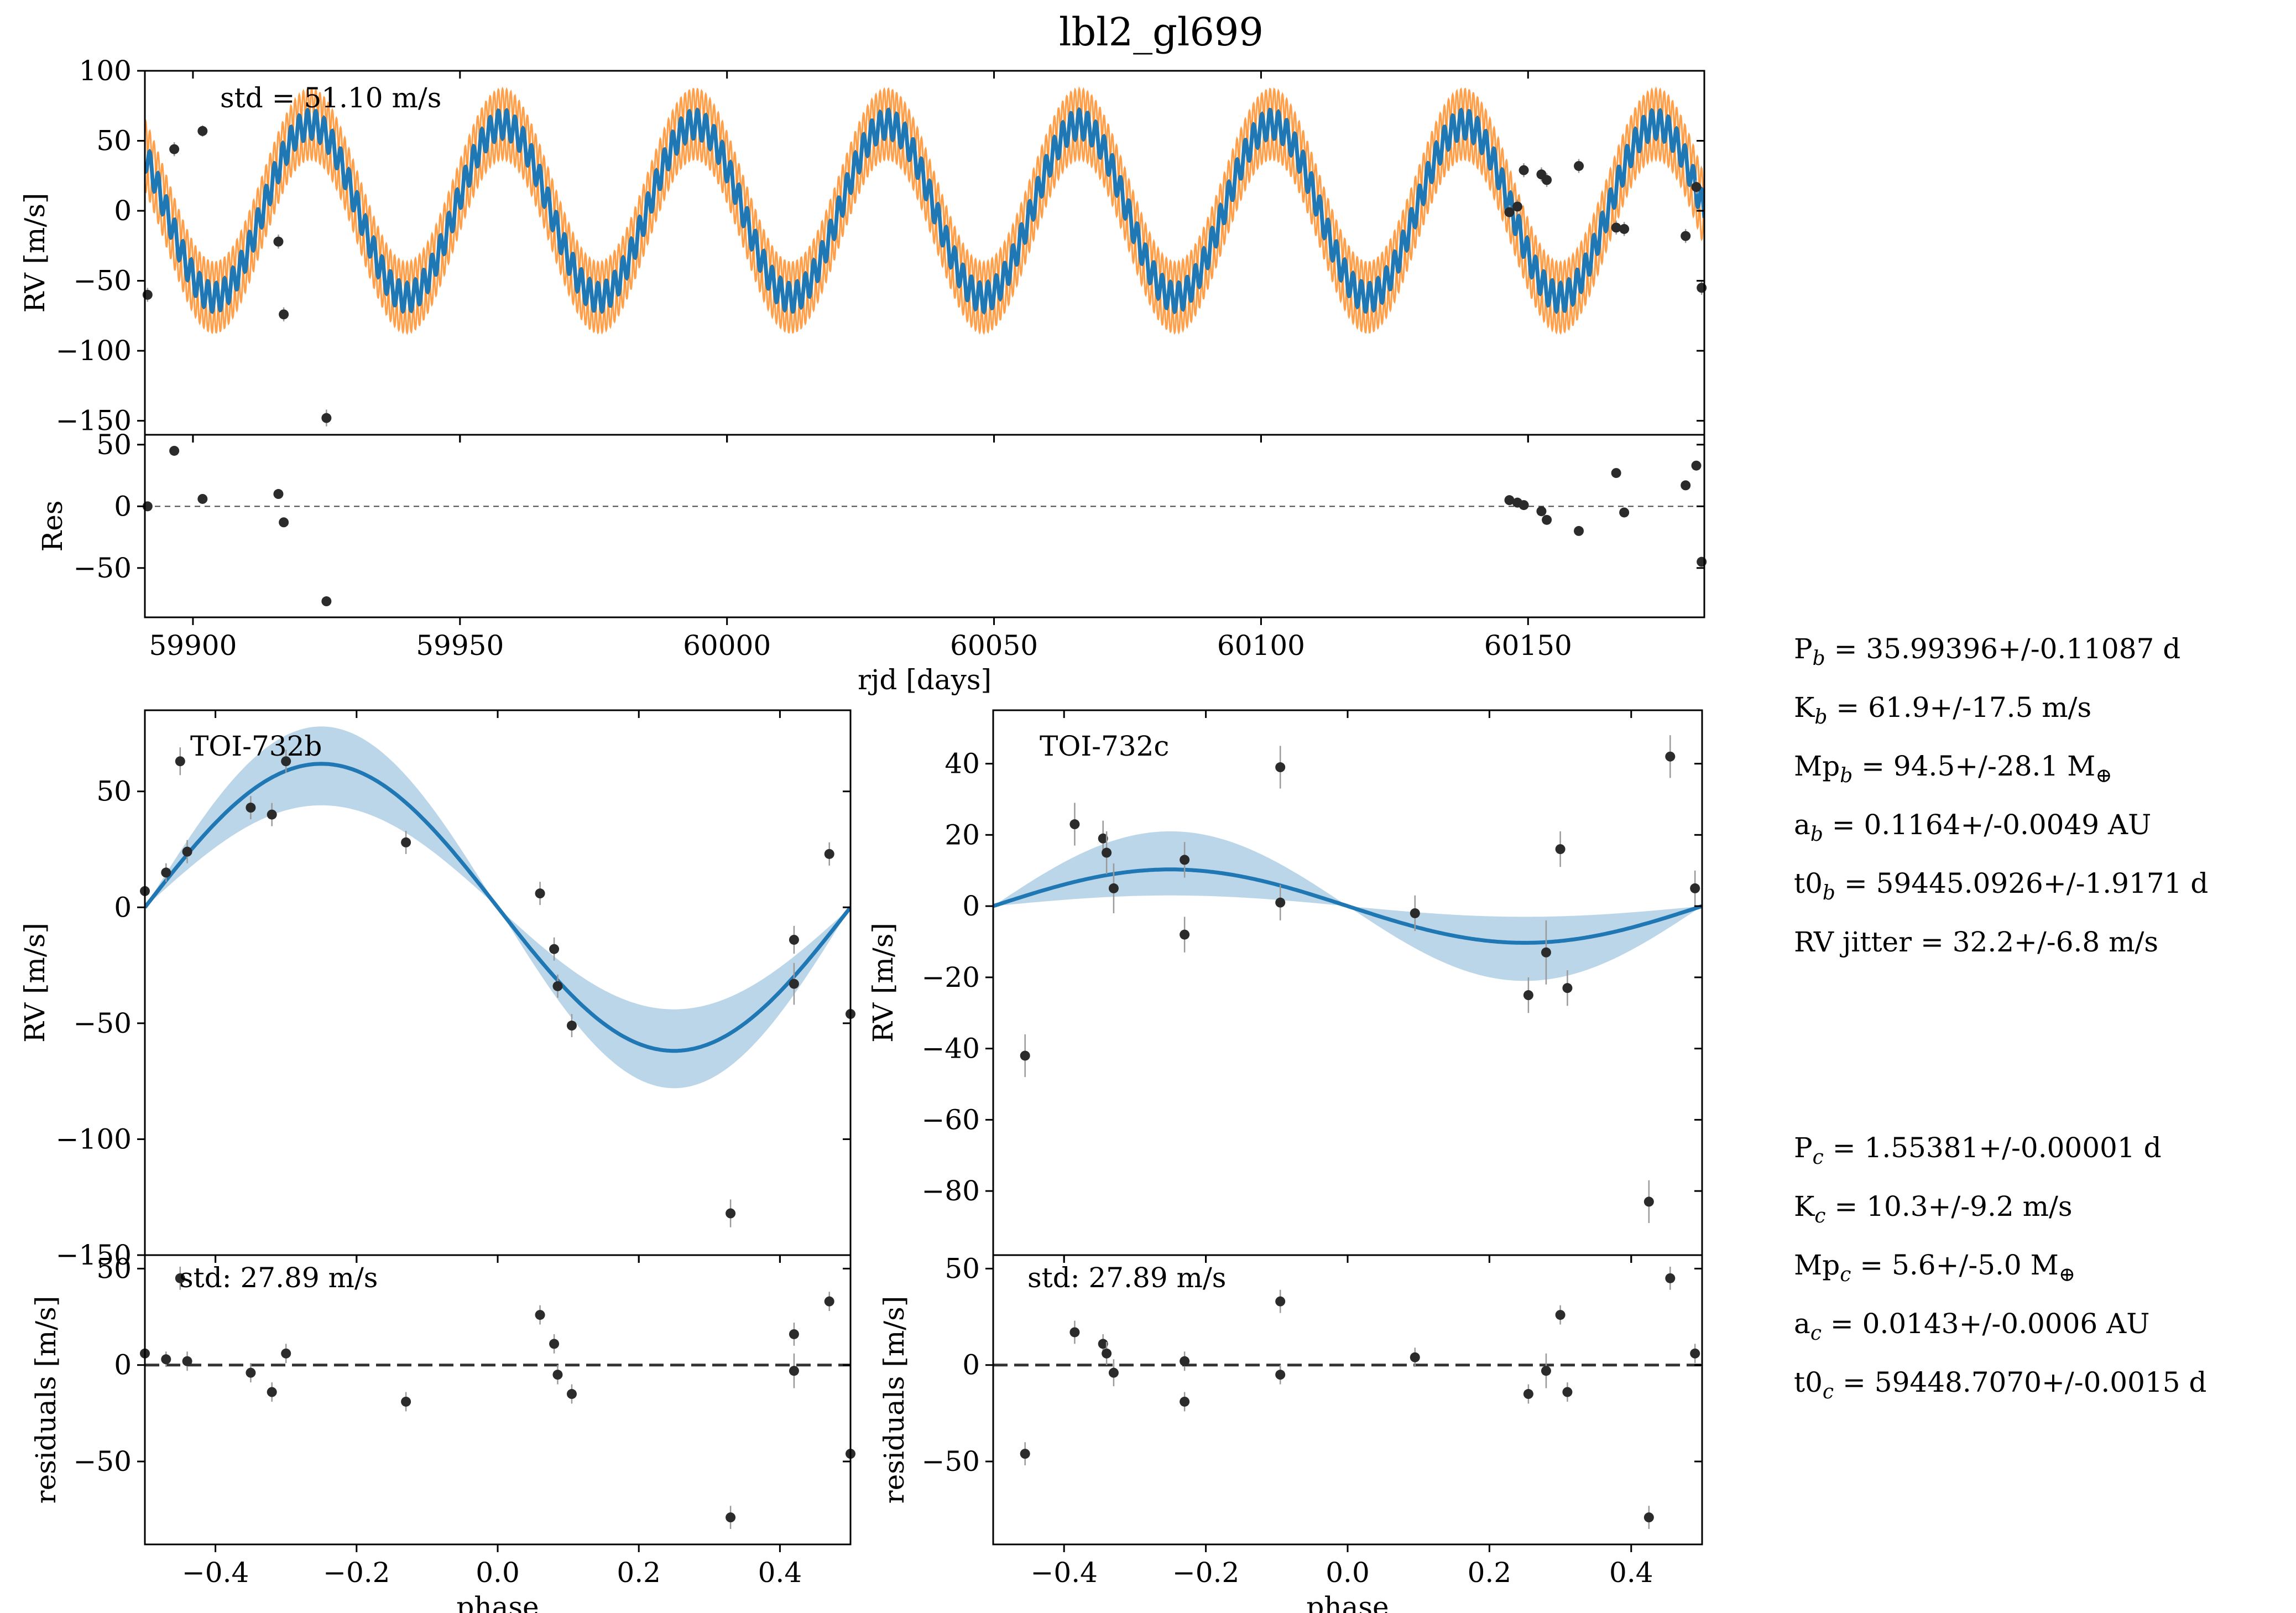  I want to click on panel-phase_b: 50 0 −50 −100 −150 RV [m/s] TOI-732b, so click(437, 990).